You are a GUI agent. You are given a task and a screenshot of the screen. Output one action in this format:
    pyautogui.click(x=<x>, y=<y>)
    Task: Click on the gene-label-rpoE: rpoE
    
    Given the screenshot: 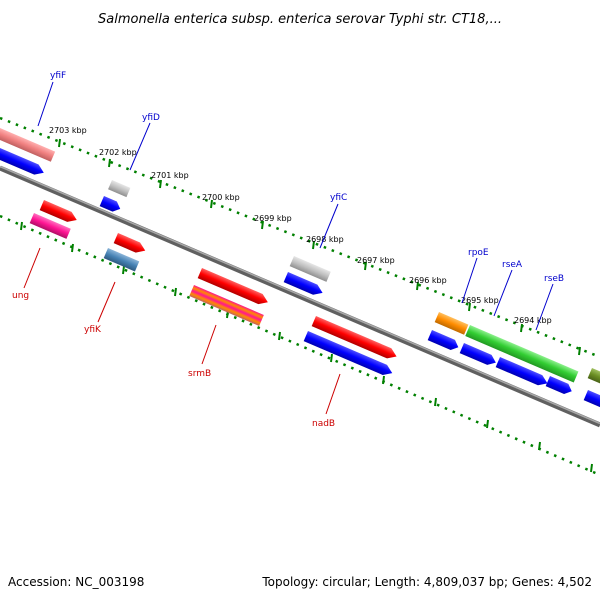 What is the action you would take?
    pyautogui.click(x=478, y=253)
    